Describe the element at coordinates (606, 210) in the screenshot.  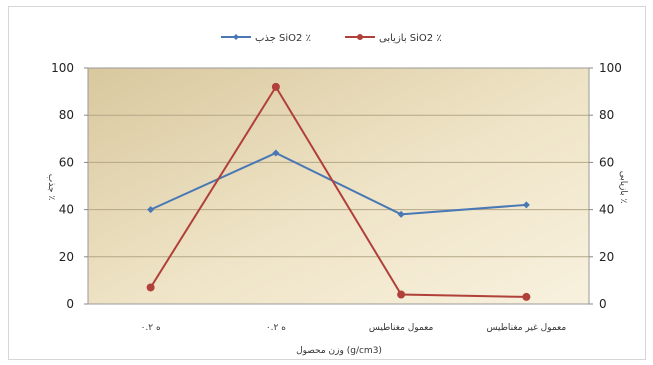
I see `right-tick-label: 40` at that location.